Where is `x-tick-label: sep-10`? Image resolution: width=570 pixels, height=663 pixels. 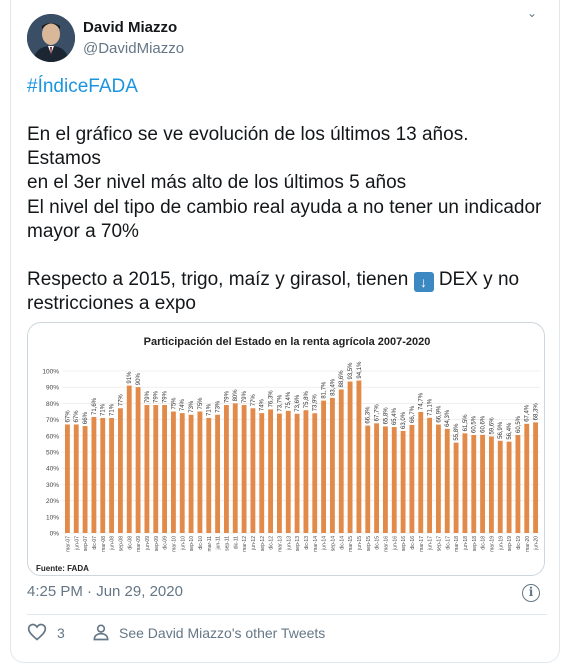 x-tick-label: sep-10 is located at coordinates (192, 544).